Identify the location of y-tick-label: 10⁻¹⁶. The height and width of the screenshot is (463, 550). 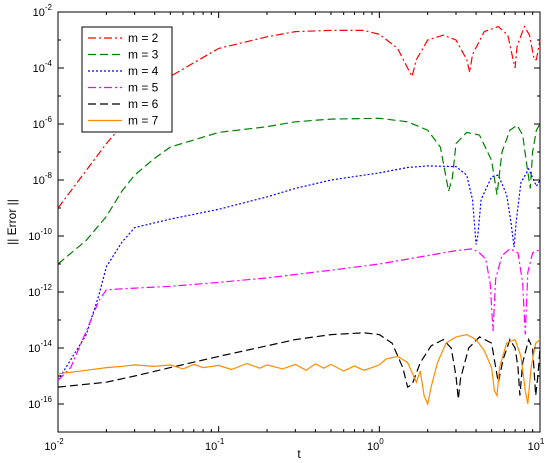
(40, 403).